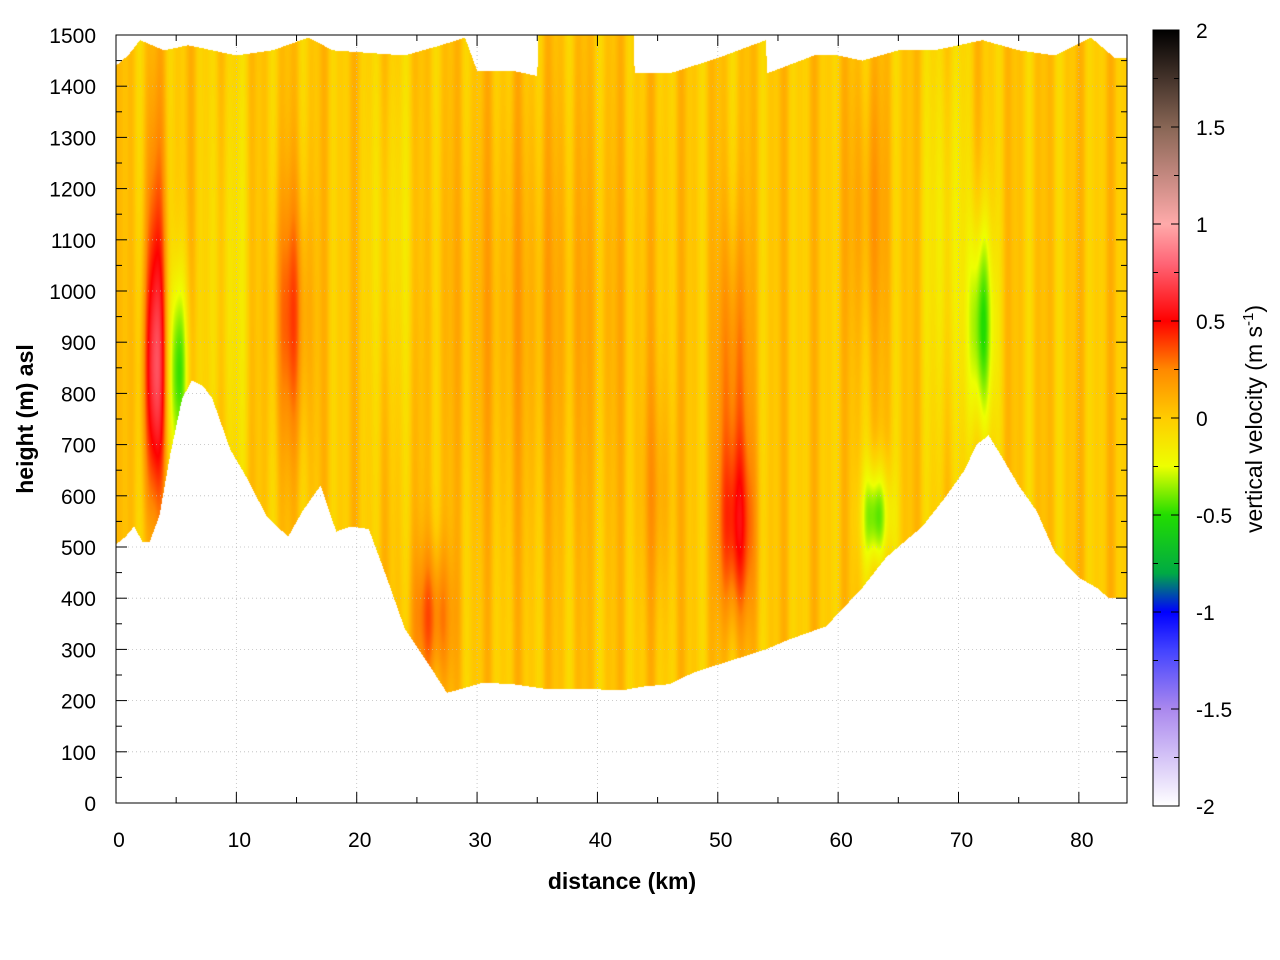 This screenshot has height=960, width=1280. What do you see at coordinates (961, 840) in the screenshot?
I see `x-tick-label: 70` at bounding box center [961, 840].